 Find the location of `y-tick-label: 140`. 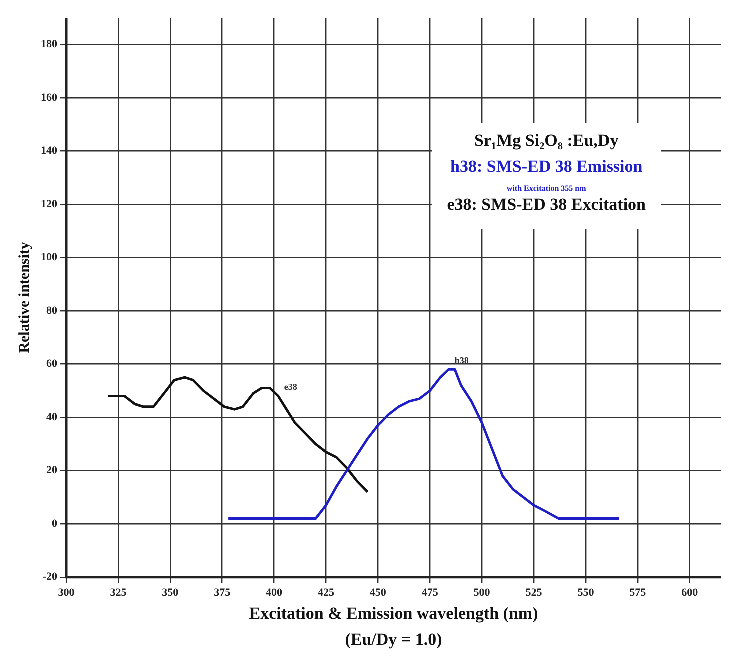

y-tick-label: 140 is located at coordinates (49, 151).